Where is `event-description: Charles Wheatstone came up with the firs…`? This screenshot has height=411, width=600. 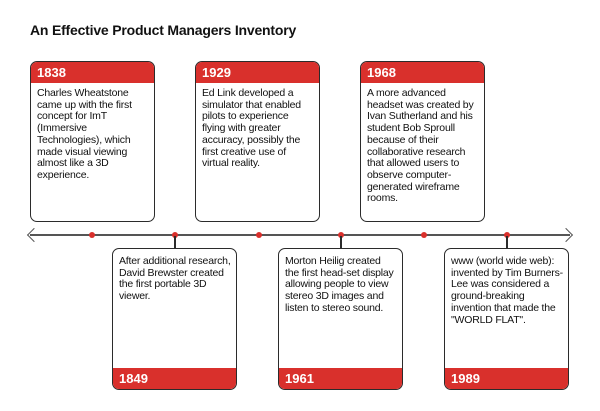 event-description: Charles Wheatstone came up with the firs… is located at coordinates (84, 134).